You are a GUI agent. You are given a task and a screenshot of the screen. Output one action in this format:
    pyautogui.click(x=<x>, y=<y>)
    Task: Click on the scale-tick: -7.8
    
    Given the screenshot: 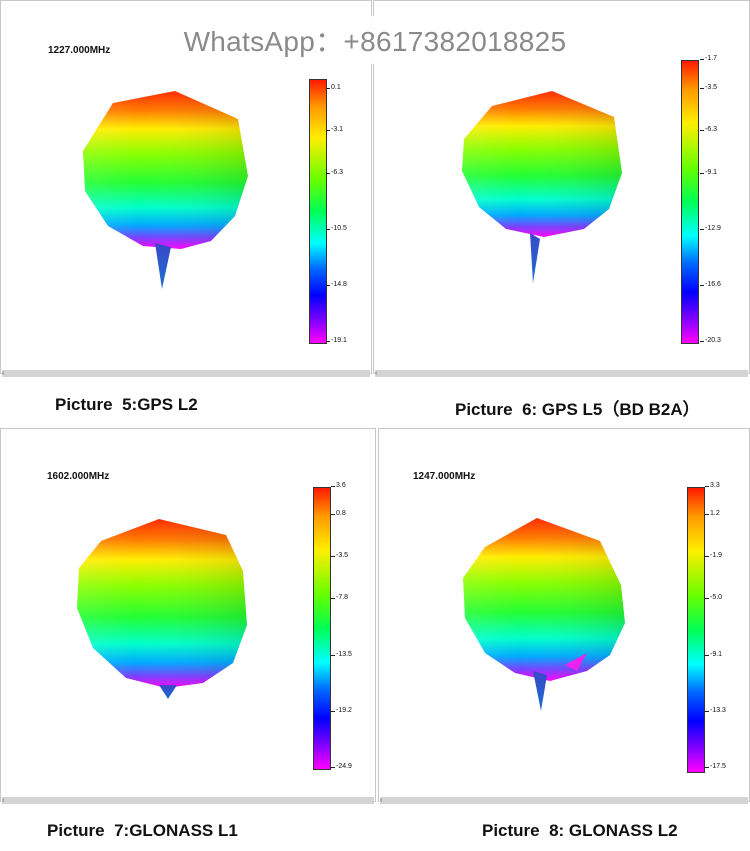 What is the action you would take?
    pyautogui.click(x=339, y=597)
    